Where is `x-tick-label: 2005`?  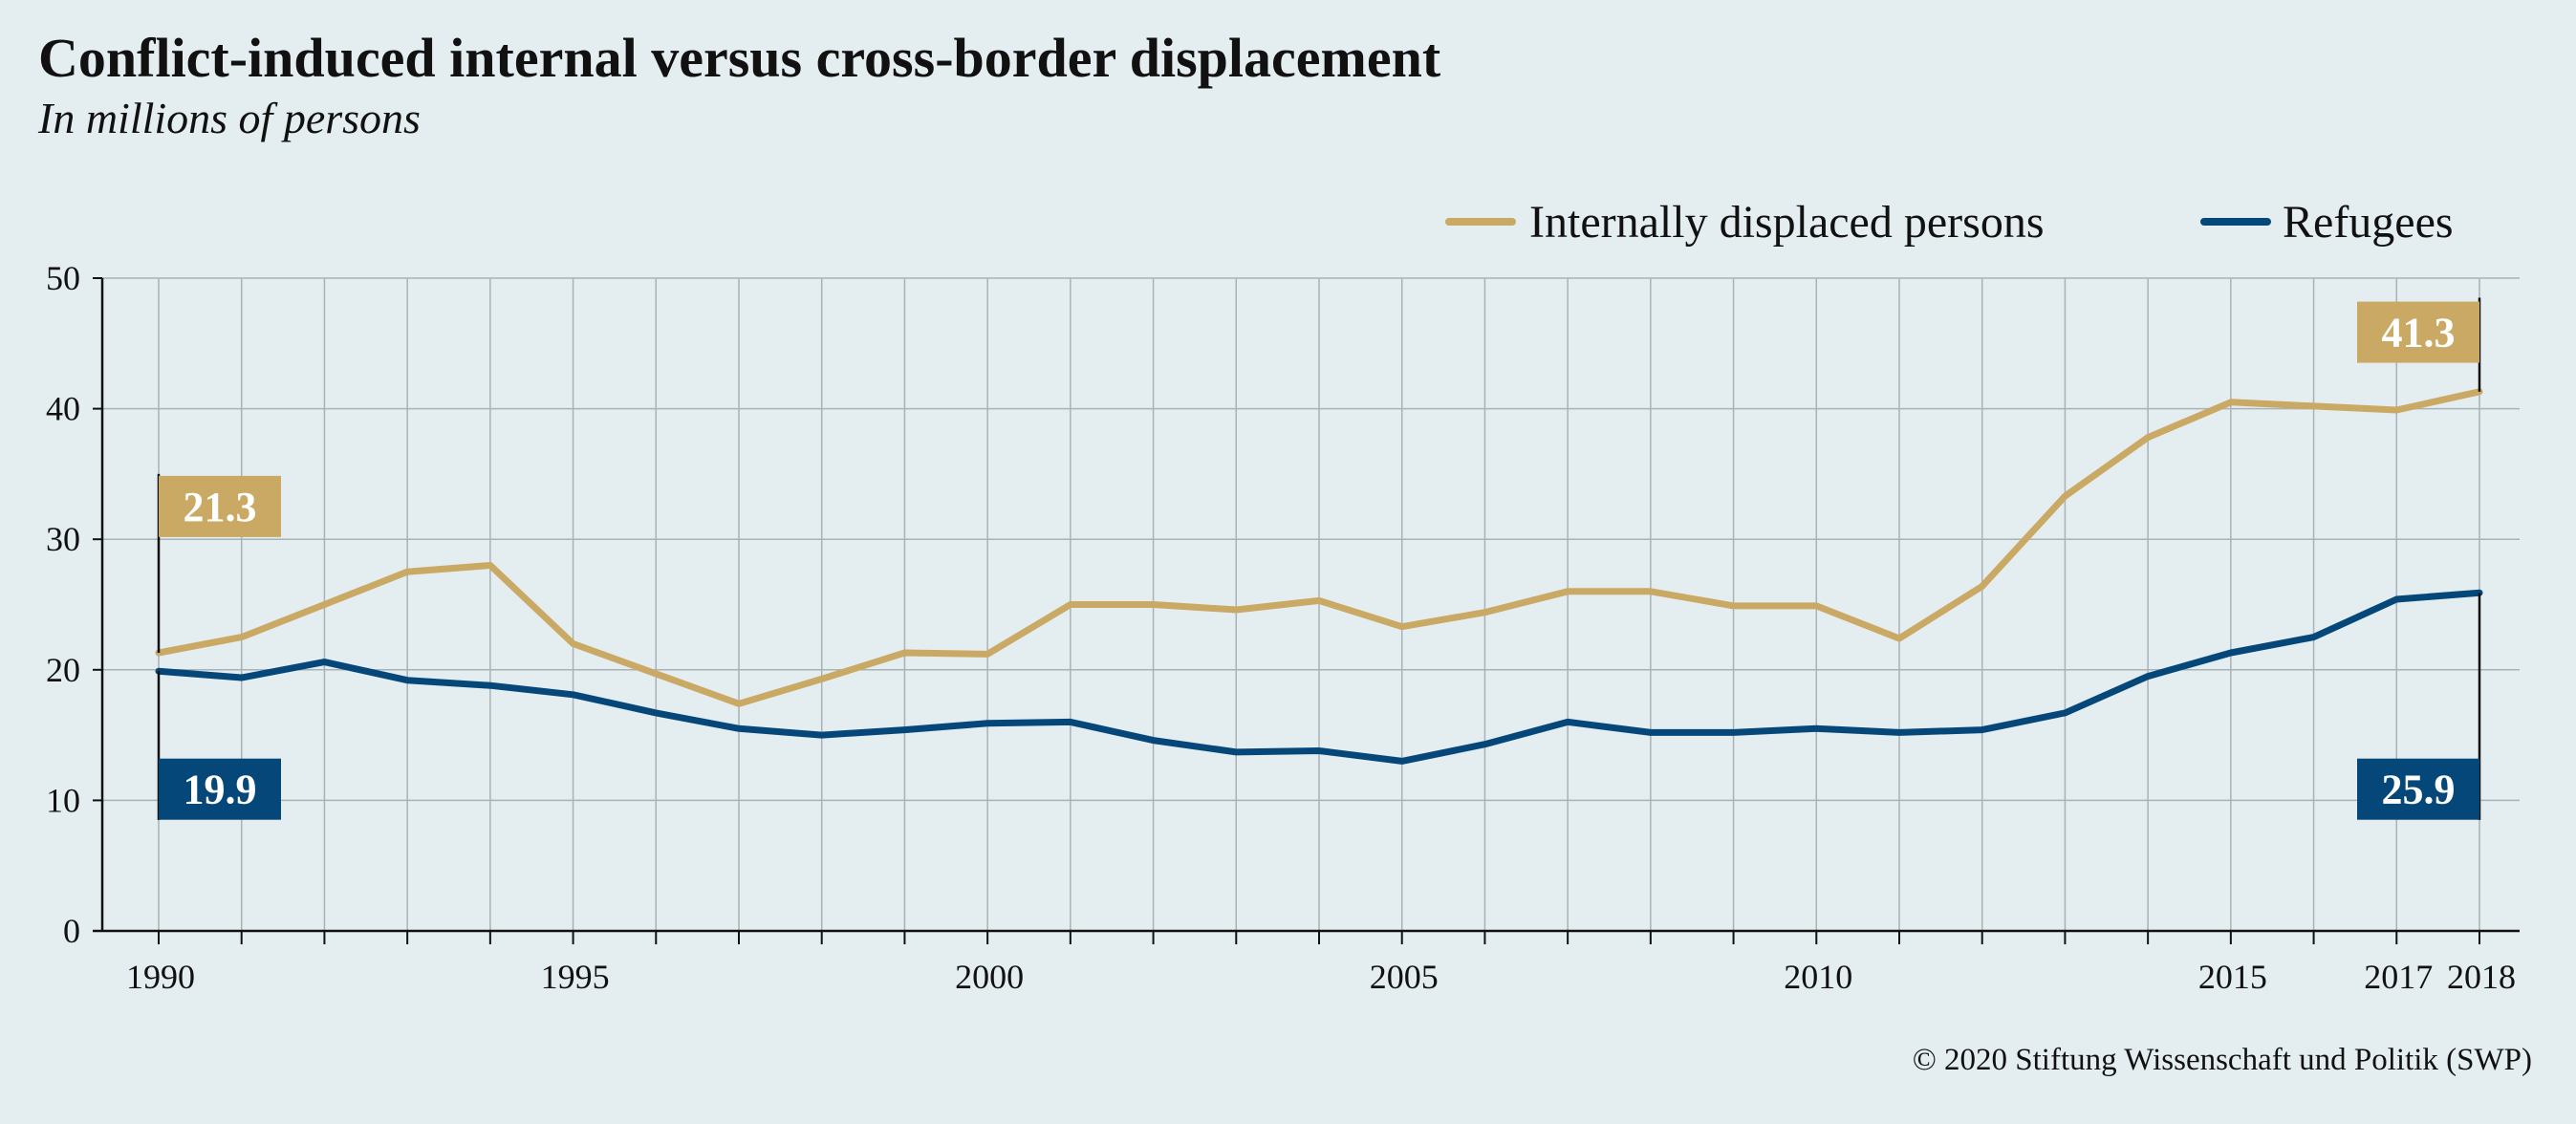
x-tick-label: 2005 is located at coordinates (1404, 977).